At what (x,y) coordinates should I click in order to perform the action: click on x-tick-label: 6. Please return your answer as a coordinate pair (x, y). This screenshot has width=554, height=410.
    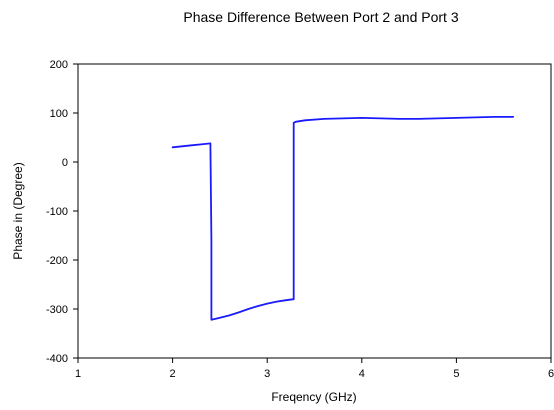
    Looking at the image, I should click on (551, 374).